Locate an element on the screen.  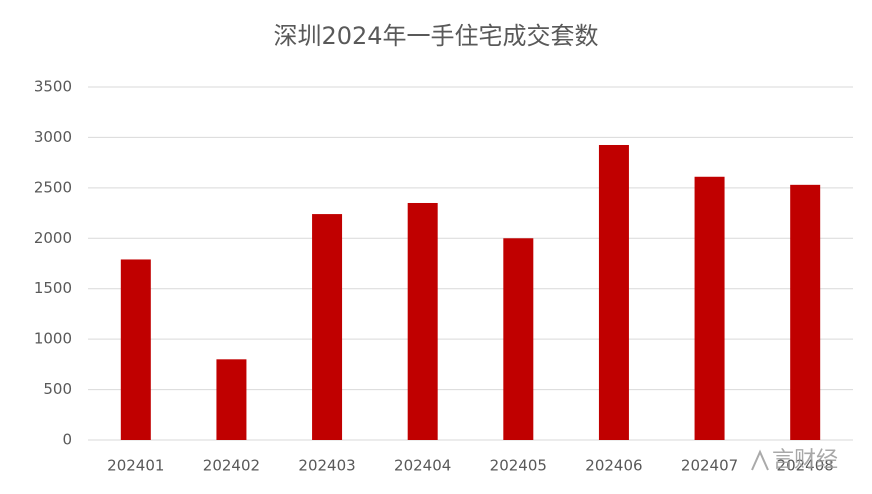
watermark: 言财经 is located at coordinates (805, 460).